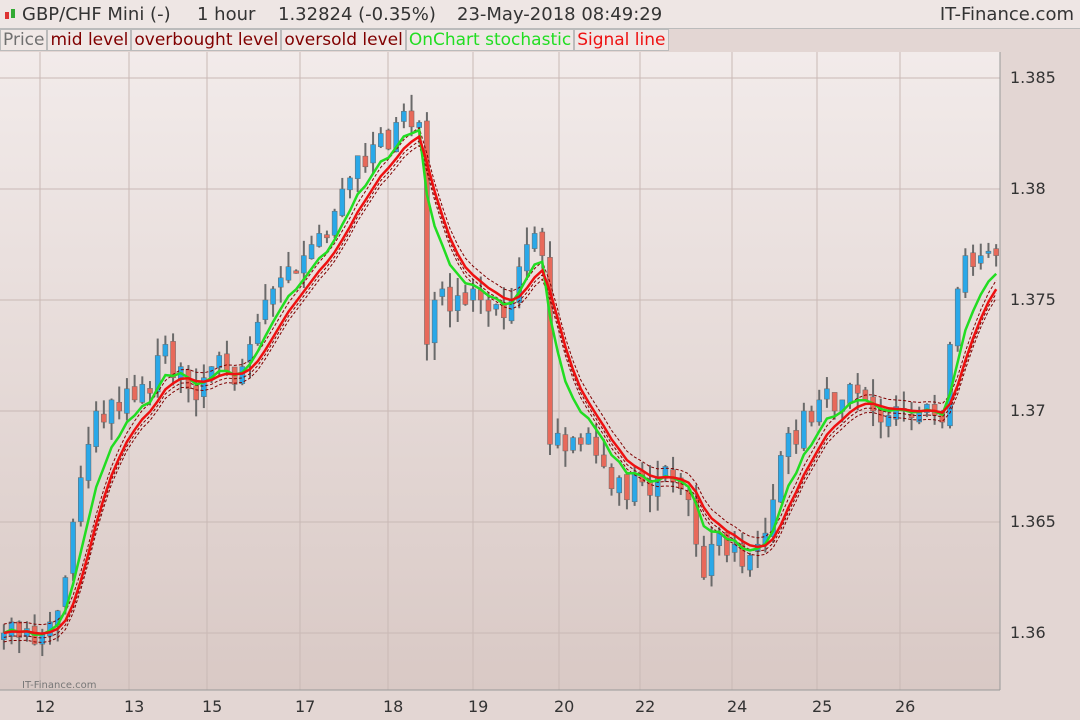  What do you see at coordinates (59, 685) in the screenshot?
I see `watermark: IT-Finance.com` at bounding box center [59, 685].